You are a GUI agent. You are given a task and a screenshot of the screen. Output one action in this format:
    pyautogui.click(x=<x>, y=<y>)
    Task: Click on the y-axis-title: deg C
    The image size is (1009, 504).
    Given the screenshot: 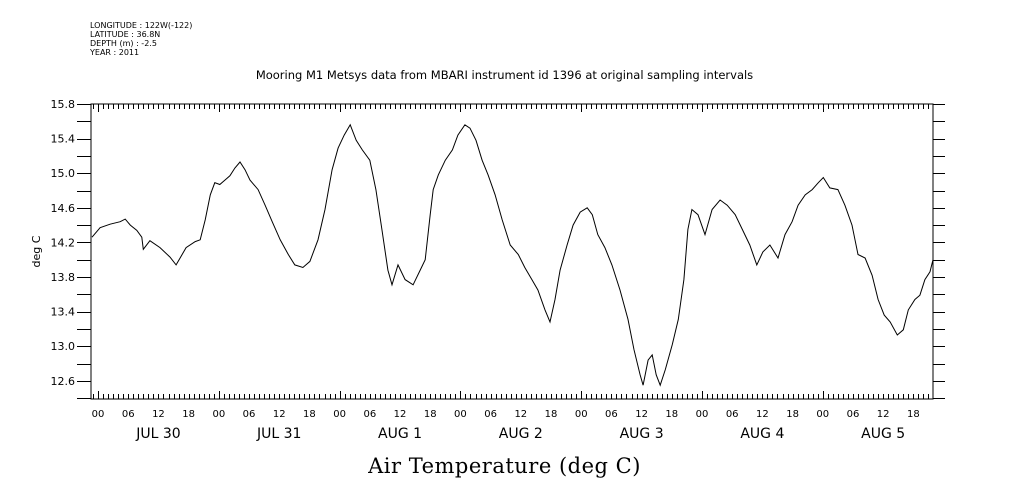 What is the action you would take?
    pyautogui.click(x=36, y=251)
    